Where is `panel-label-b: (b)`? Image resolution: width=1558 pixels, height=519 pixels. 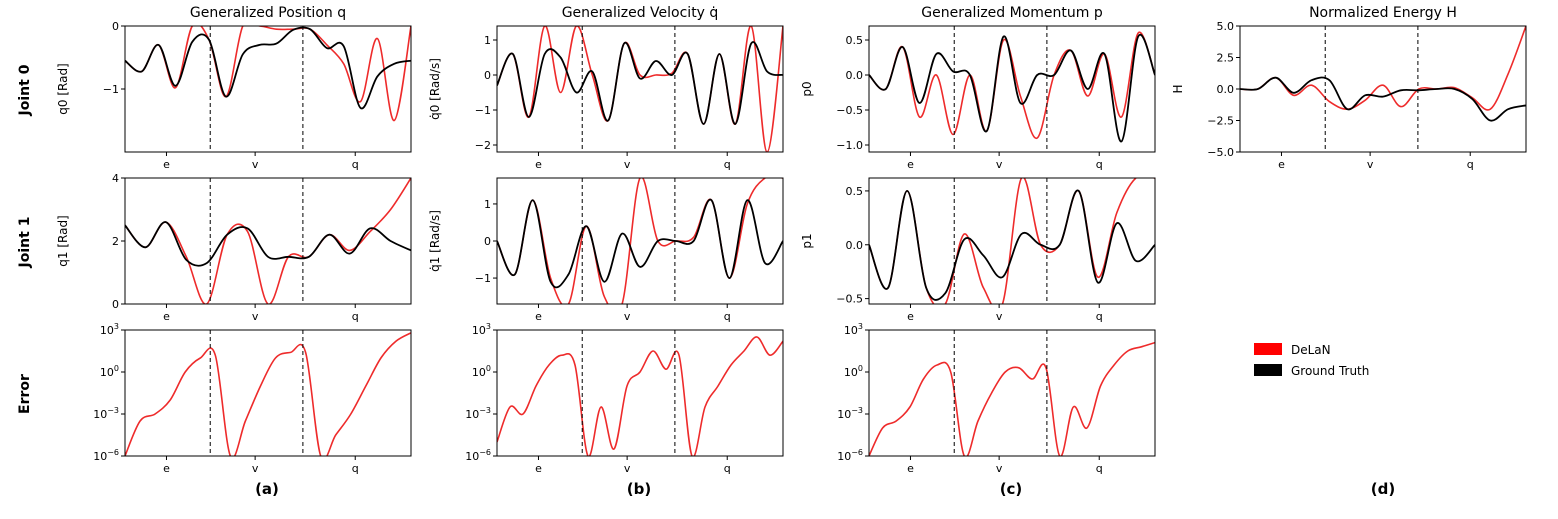 panel-label-b: (b) is located at coordinates (639, 489).